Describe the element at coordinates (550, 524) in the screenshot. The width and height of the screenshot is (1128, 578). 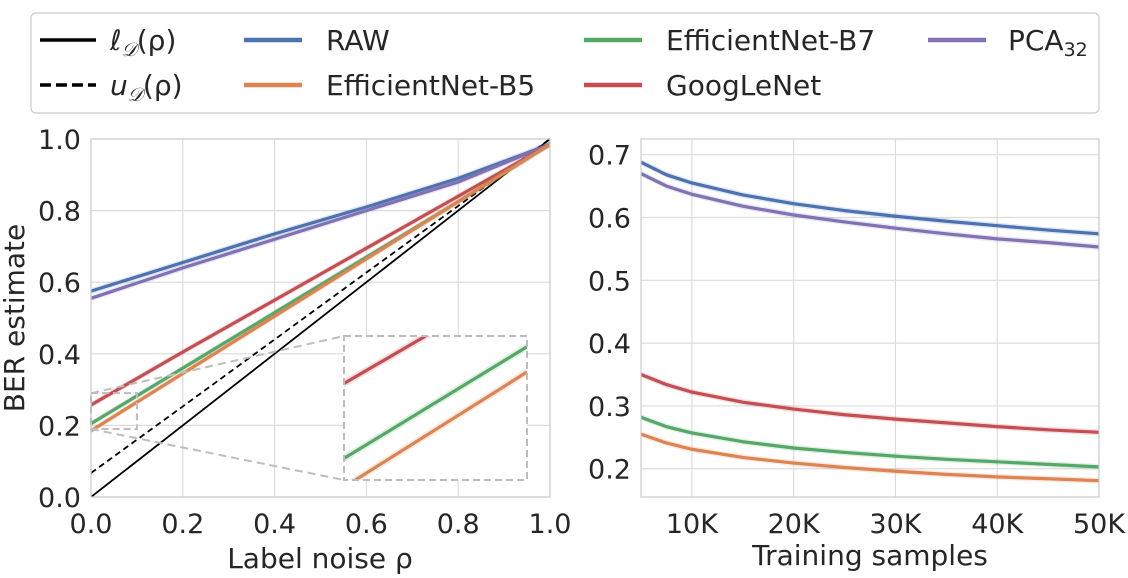
I see `x-tick-label: 1.0` at that location.